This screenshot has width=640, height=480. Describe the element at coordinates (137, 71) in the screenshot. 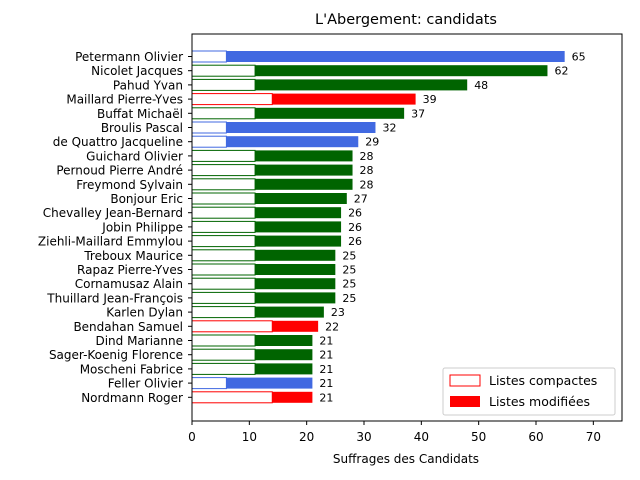

I see `y-tick-label: Nicolet Jacques` at that location.